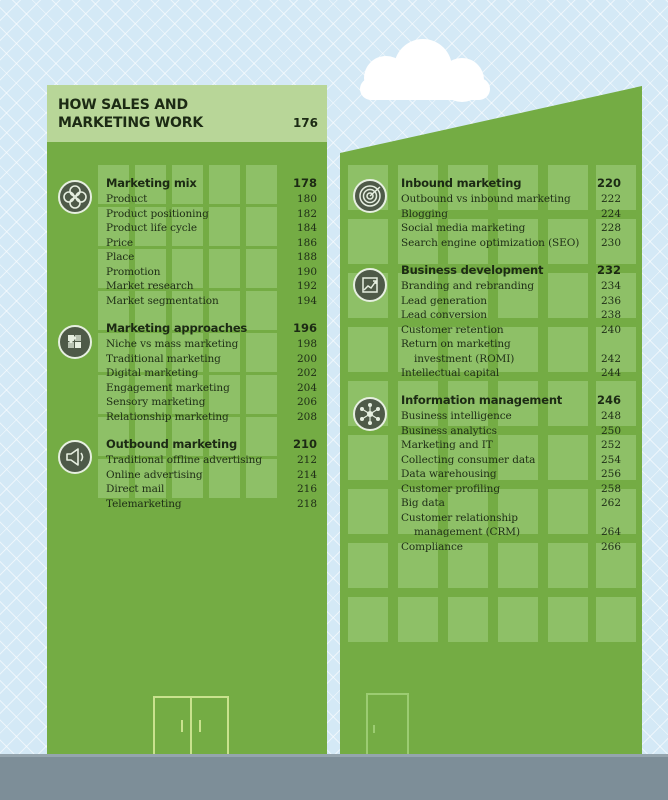  Describe the element at coordinates (152, 373) in the screenshot. I see `toc-entry-title: Digital marketing` at that location.